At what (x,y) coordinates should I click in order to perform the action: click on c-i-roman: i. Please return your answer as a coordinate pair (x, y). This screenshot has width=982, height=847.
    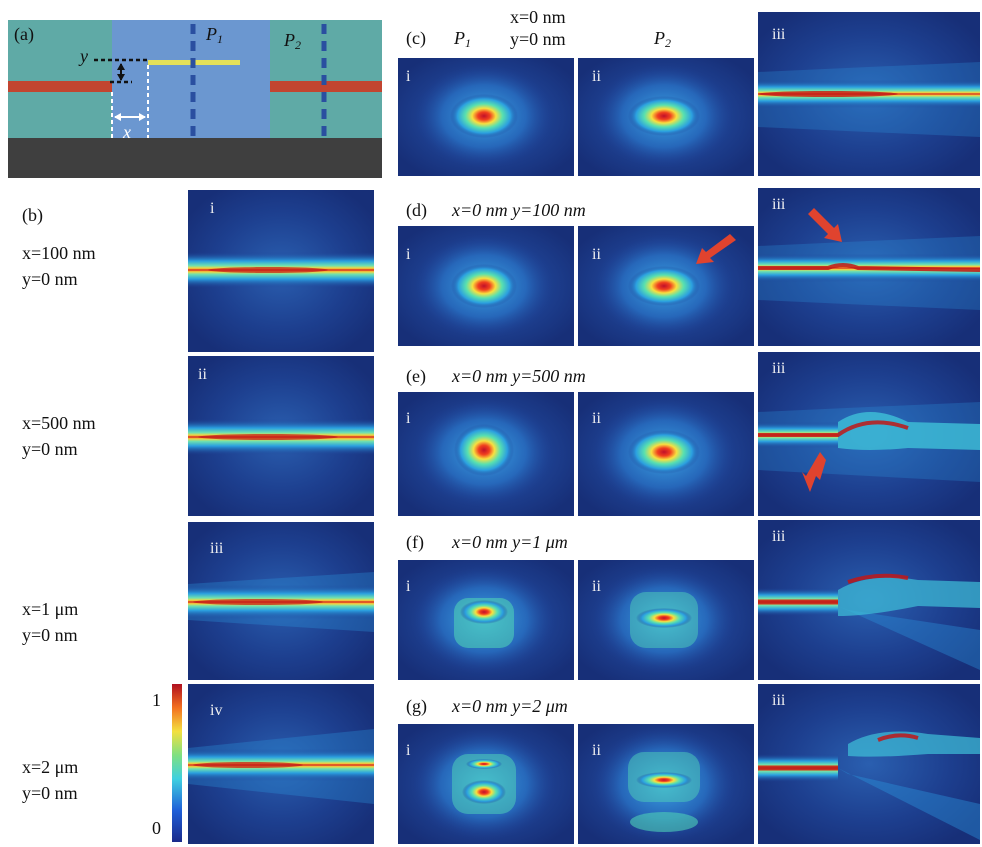
    Looking at the image, I should click on (408, 76).